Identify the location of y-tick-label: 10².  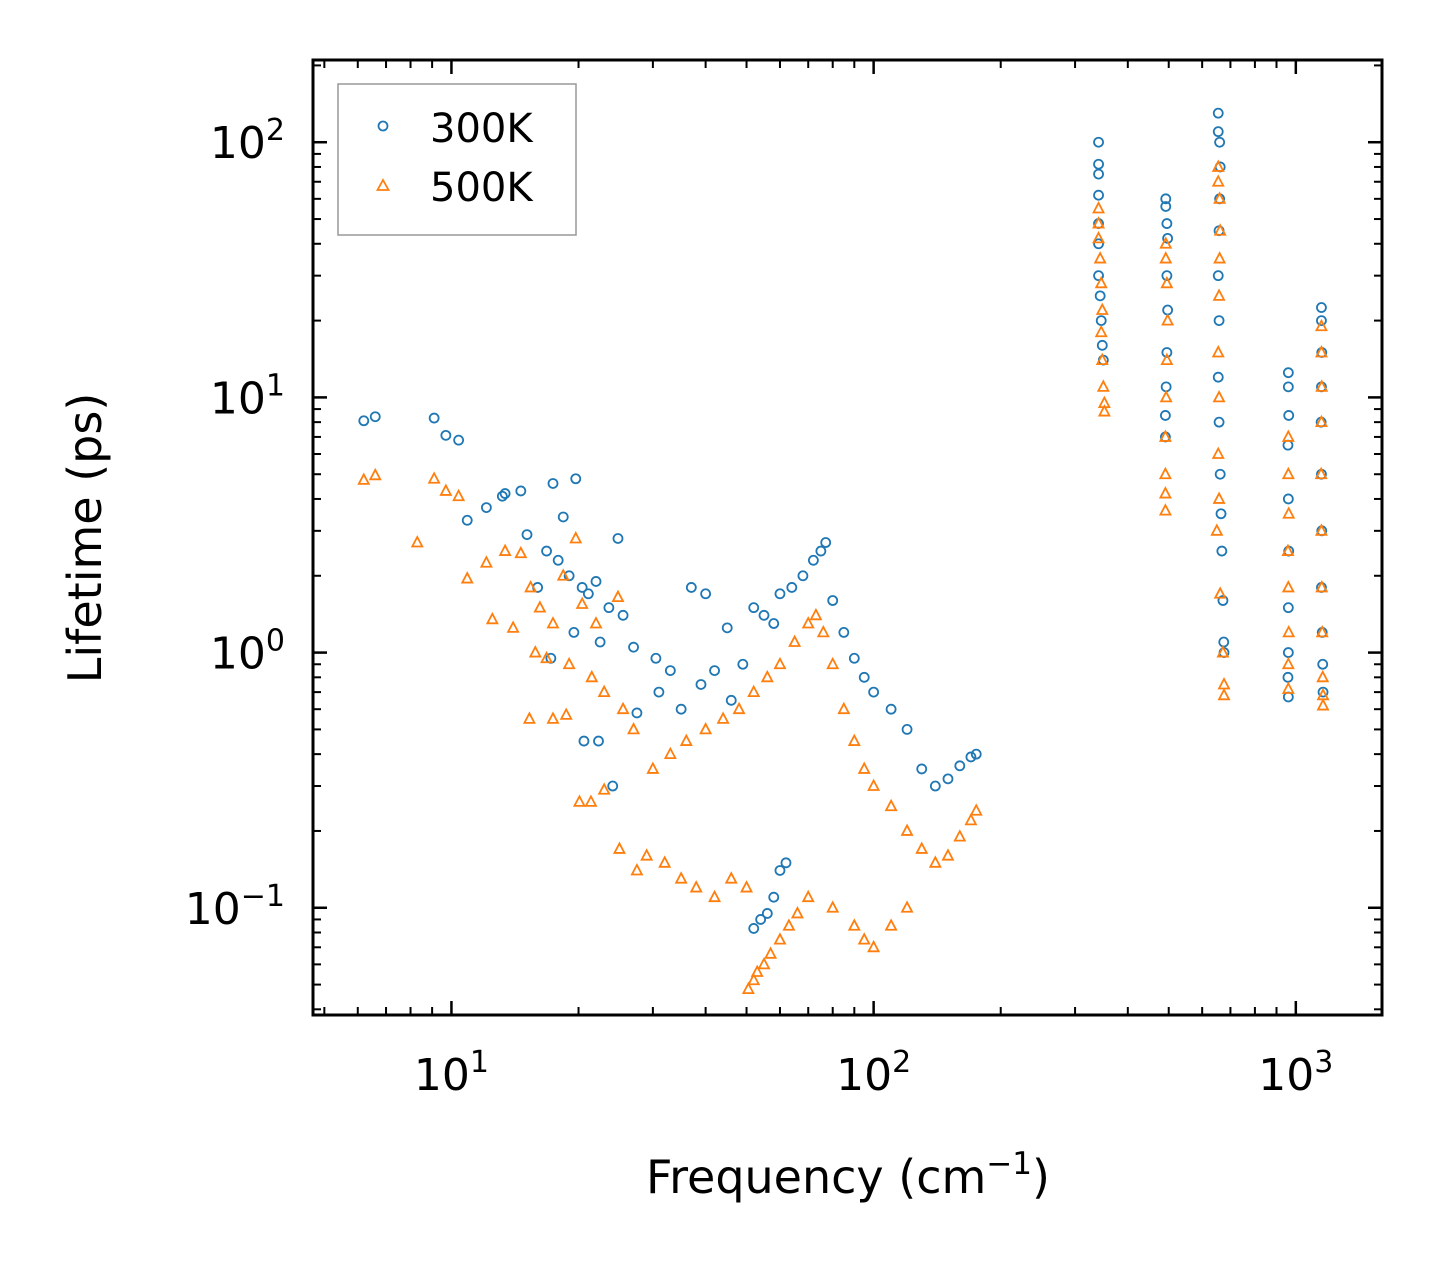
(247, 141).